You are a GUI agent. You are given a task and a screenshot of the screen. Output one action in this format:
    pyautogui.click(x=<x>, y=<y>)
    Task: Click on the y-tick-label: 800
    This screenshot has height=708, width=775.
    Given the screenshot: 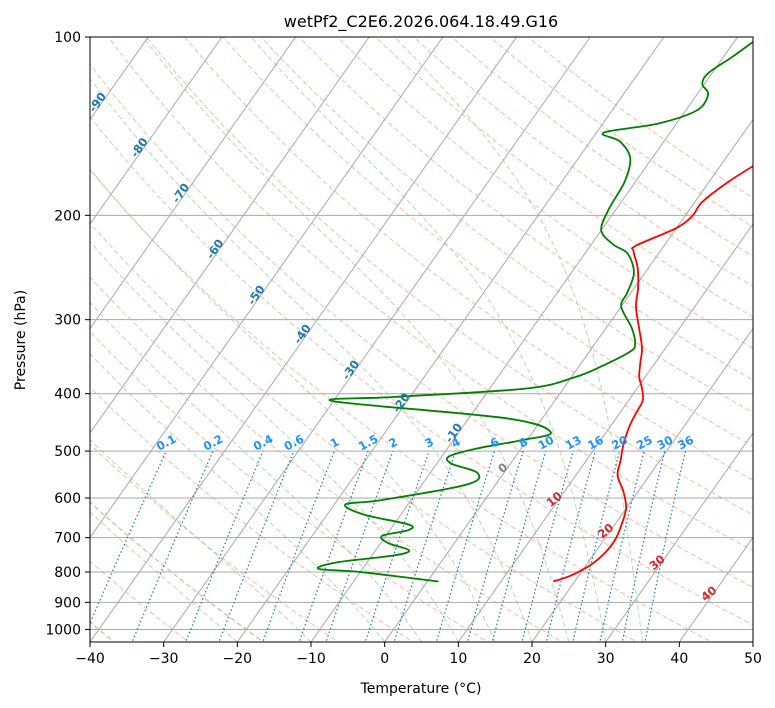 What is the action you would take?
    pyautogui.click(x=67, y=573)
    